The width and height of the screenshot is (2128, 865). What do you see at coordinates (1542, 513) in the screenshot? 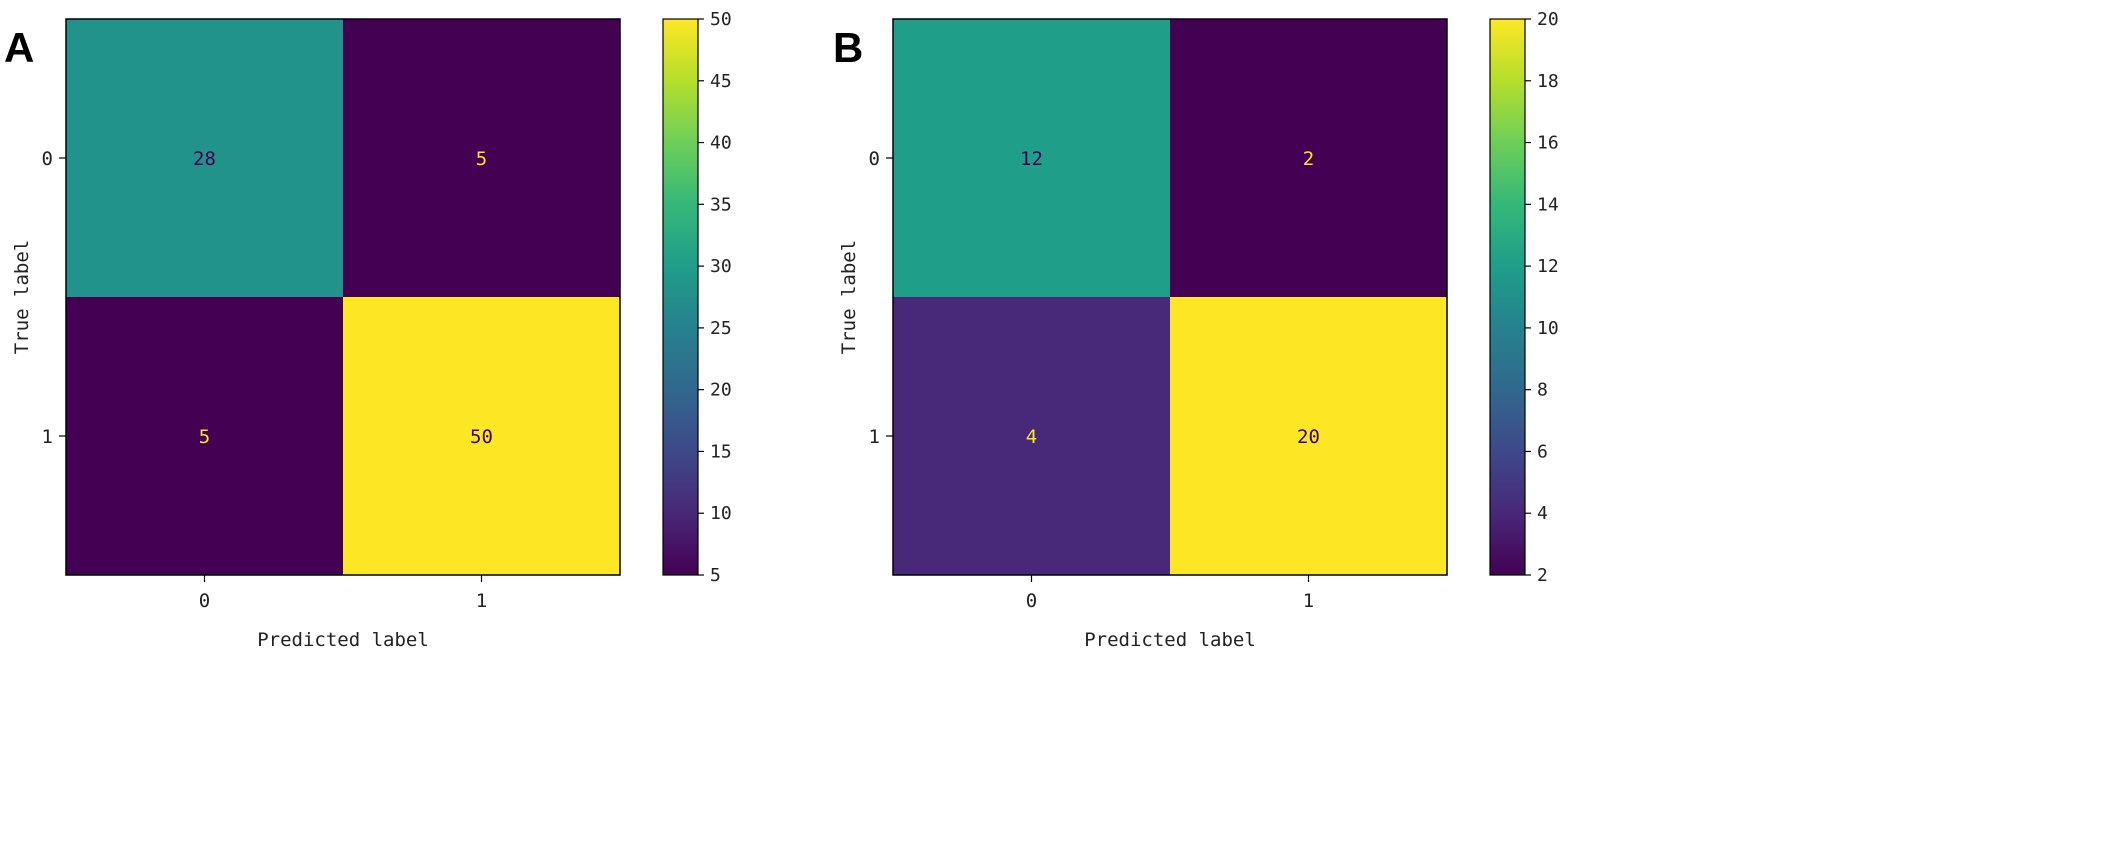
I see `colorbar-tick-label: 4` at bounding box center [1542, 513].